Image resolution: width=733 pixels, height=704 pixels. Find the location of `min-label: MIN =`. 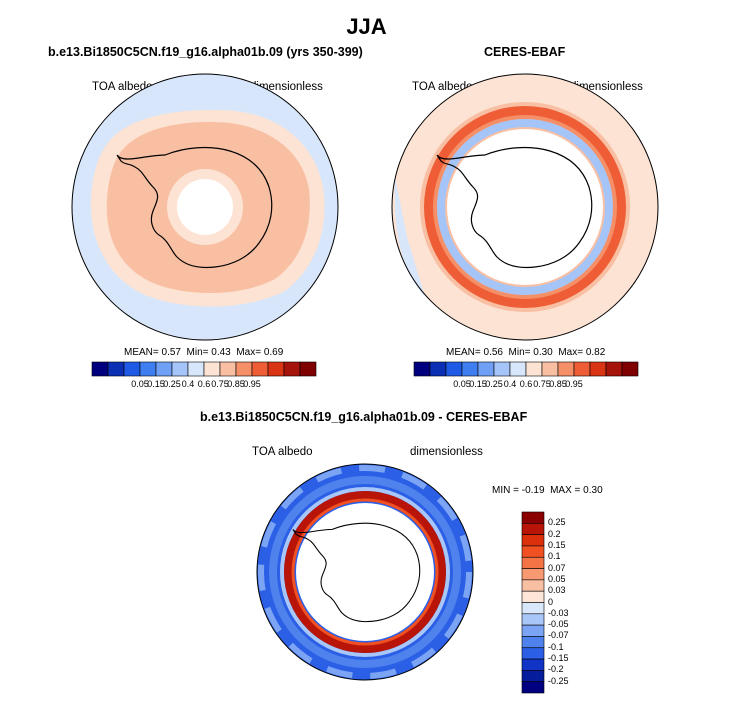

min-label: MIN = is located at coordinates (505, 490).